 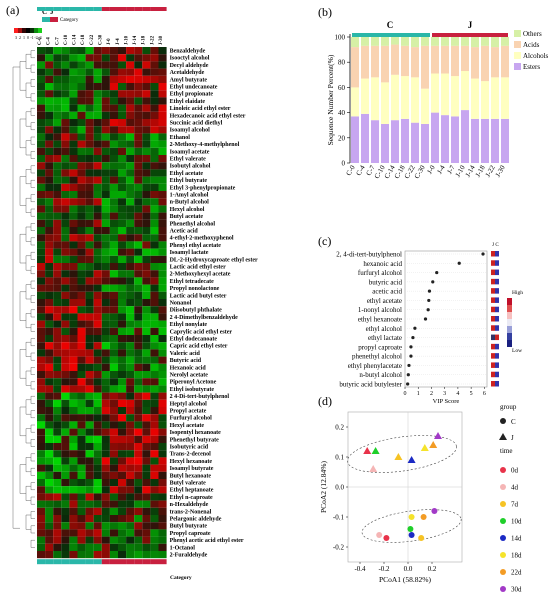 What do you see at coordinates (189, 376) in the screenshot?
I see `row-label: Nerolyl acetate` at bounding box center [189, 376].